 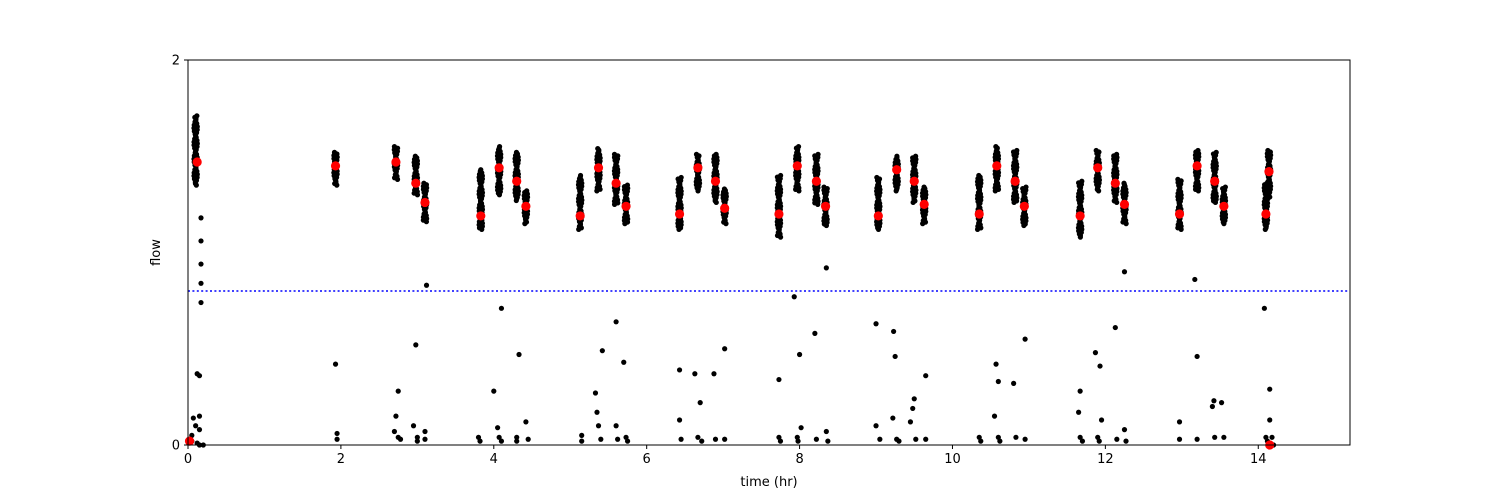 I want to click on y-axis-label: flow, so click(x=156, y=252).